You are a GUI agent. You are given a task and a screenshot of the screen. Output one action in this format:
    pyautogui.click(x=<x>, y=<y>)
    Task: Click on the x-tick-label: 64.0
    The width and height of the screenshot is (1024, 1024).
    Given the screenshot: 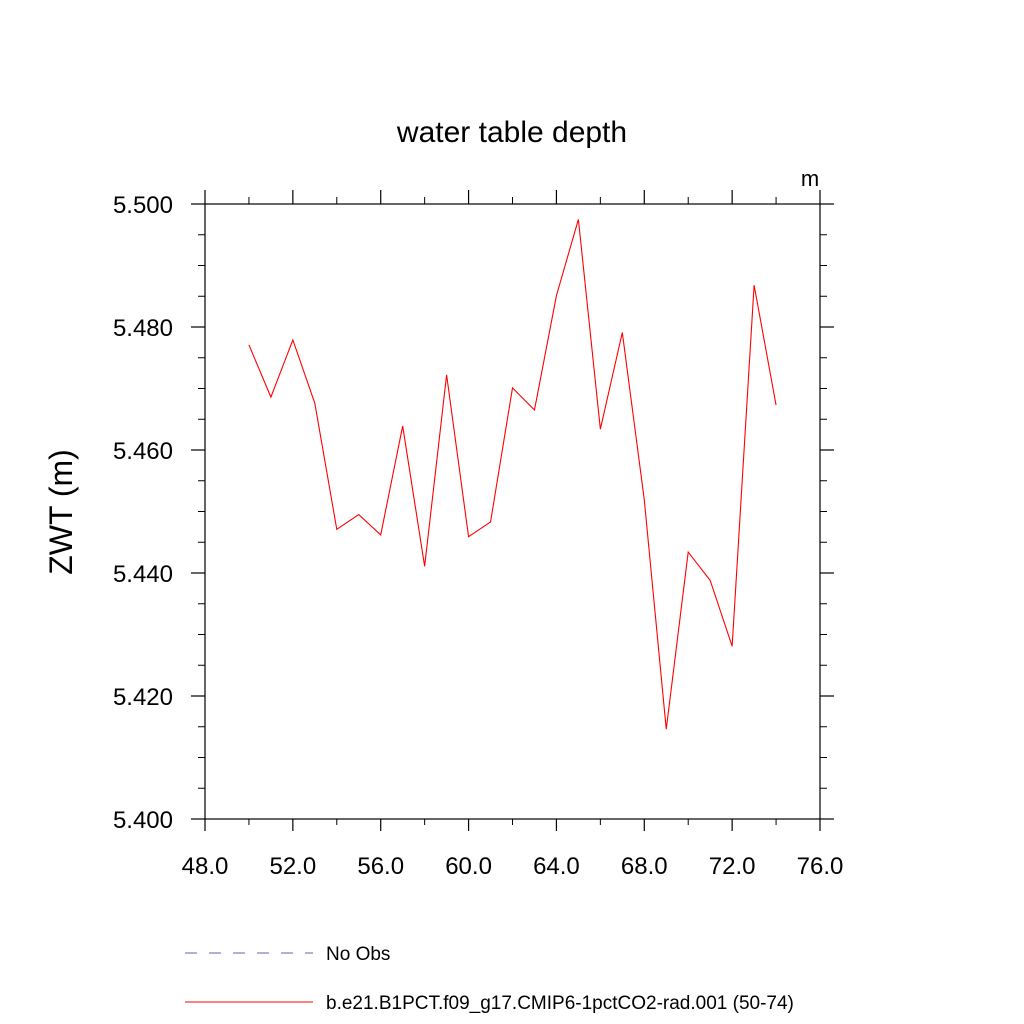 What is the action you would take?
    pyautogui.click(x=556, y=866)
    